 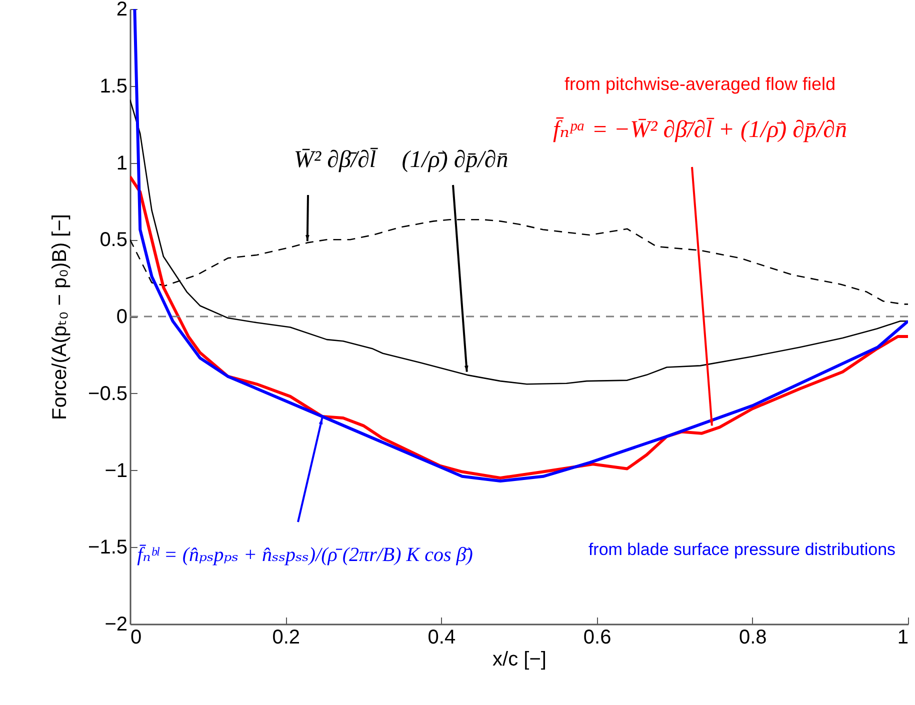 I want to click on x-tick-label: 0.8, so click(x=752, y=637).